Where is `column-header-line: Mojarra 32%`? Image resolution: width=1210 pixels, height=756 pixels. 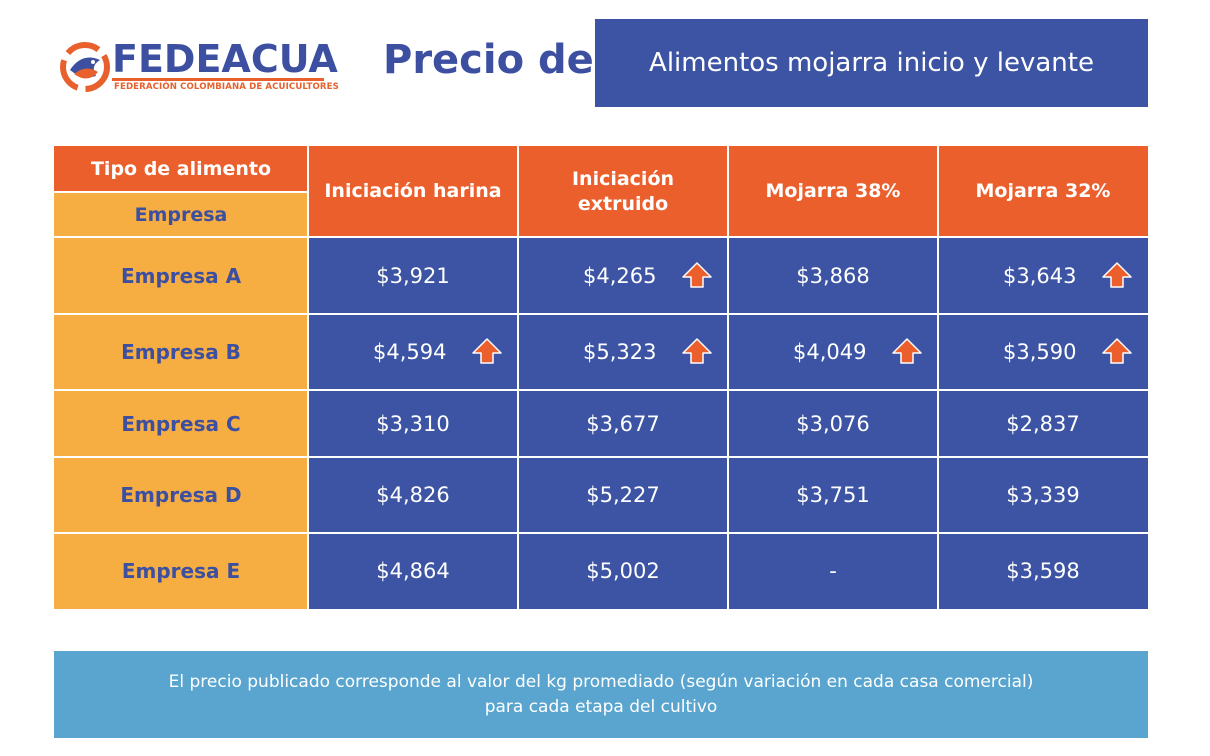
column-header-line: Mojarra 32% is located at coordinates (1043, 191).